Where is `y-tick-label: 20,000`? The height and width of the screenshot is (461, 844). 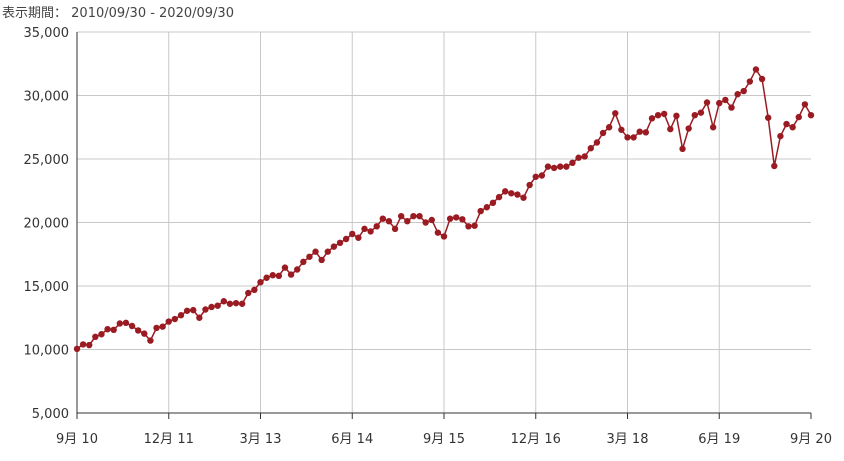
y-tick-label: 20,000 is located at coordinates (47, 224).